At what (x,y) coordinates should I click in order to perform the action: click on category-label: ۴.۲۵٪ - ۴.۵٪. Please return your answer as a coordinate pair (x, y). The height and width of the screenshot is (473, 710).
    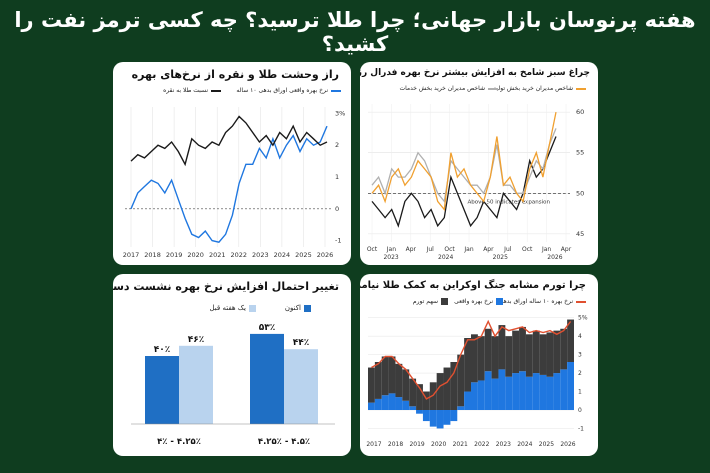
    Looking at the image, I should click on (284, 442).